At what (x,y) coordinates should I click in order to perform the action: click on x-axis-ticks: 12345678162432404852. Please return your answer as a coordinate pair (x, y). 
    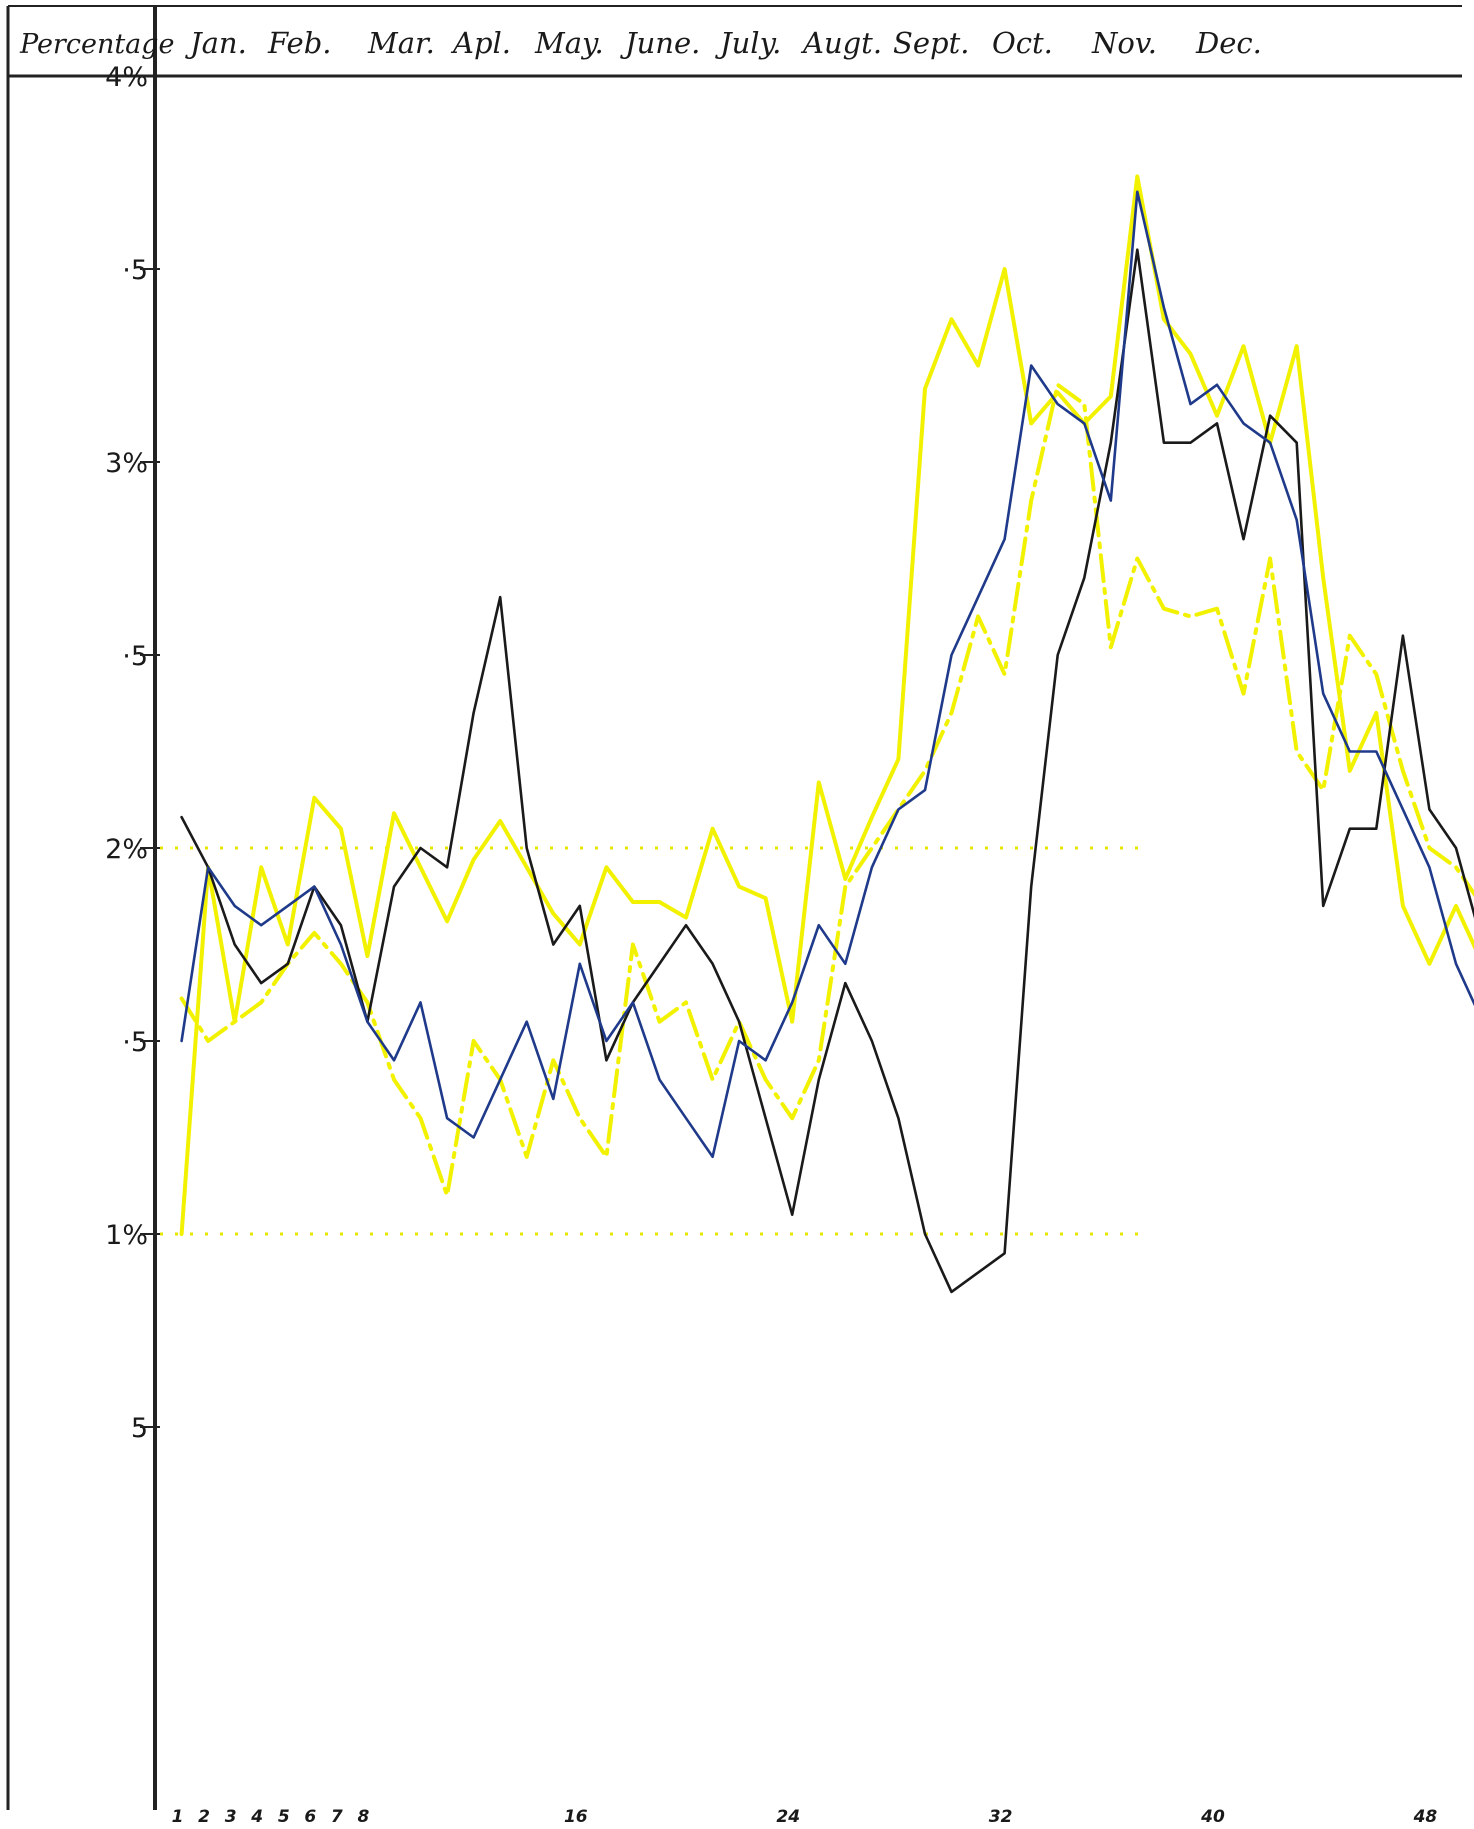
    Looking at the image, I should click on (805, 1817).